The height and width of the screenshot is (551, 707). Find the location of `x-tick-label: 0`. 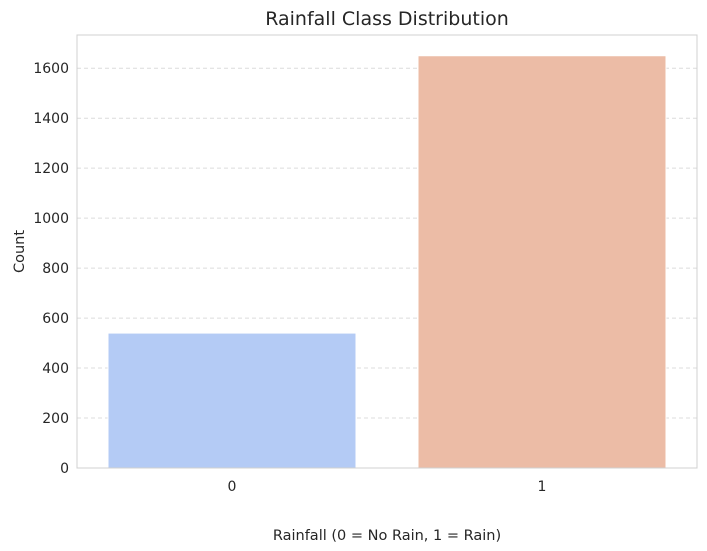

x-tick-label: 0 is located at coordinates (232, 487).